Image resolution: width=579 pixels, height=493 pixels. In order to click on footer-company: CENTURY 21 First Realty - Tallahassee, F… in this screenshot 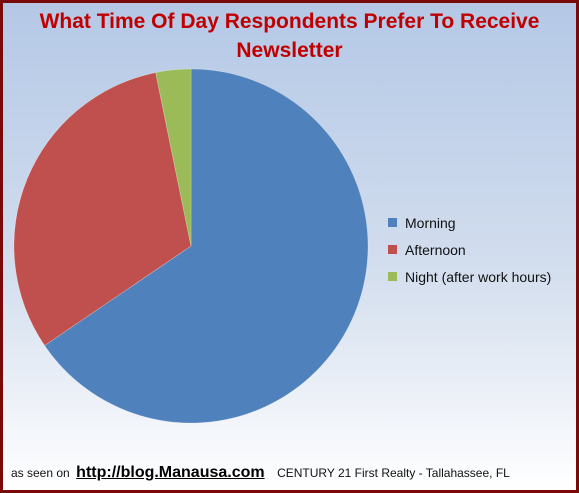, I will do `click(393, 473)`.